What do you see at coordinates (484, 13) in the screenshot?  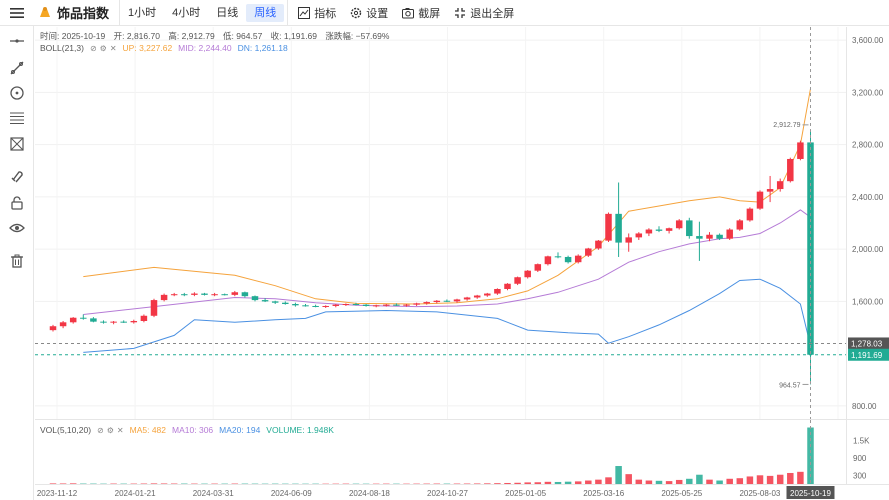 I see `exit-fullscreen-button: 退出全屏` at bounding box center [484, 13].